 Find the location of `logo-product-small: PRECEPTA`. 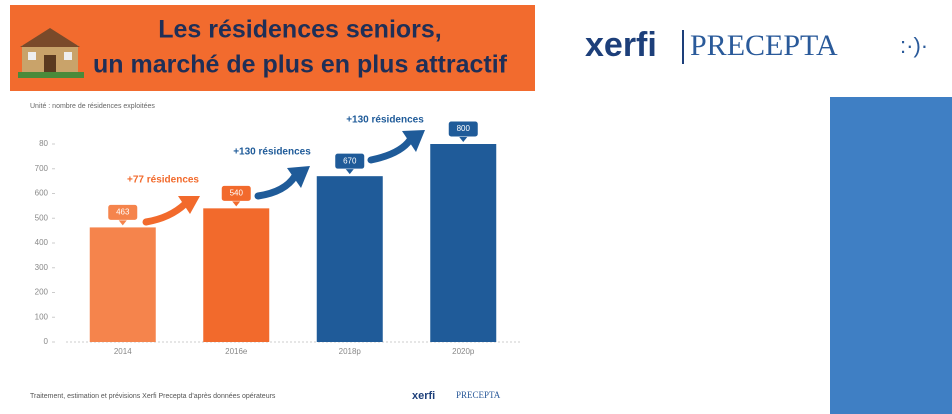

logo-product-small: PRECEPTA is located at coordinates (478, 395).